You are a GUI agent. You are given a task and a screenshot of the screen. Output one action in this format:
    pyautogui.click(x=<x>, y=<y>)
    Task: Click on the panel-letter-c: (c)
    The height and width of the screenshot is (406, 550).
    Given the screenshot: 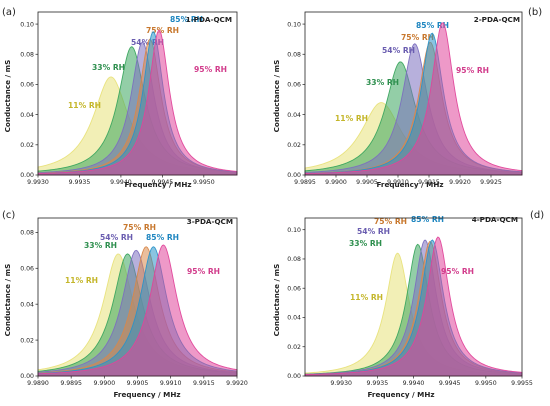 What is the action you would take?
    pyautogui.click(x=8, y=215)
    